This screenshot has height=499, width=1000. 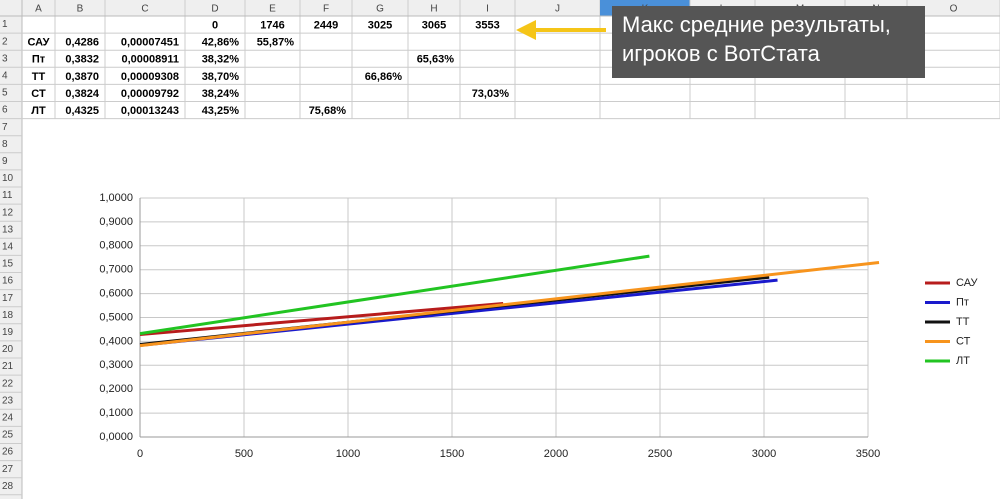 I want to click on row-header: 1, so click(x=5, y=24).